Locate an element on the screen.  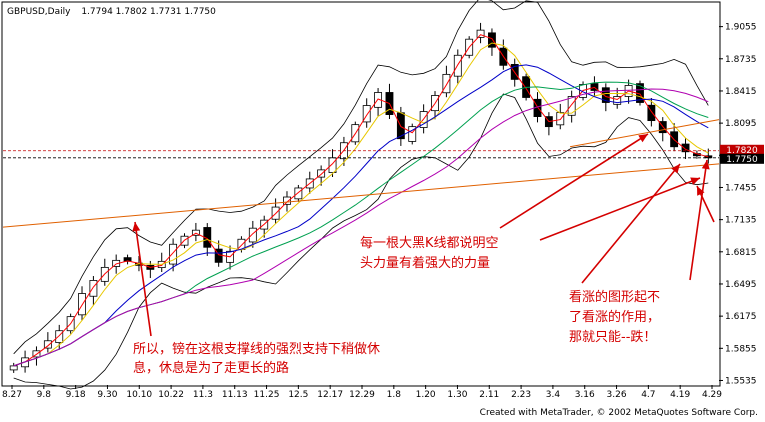
annotation-support: 所以，镑在这根支撑线的强烈支持下稍做休 息，休息是为了走更长的路 is located at coordinates (258, 358).